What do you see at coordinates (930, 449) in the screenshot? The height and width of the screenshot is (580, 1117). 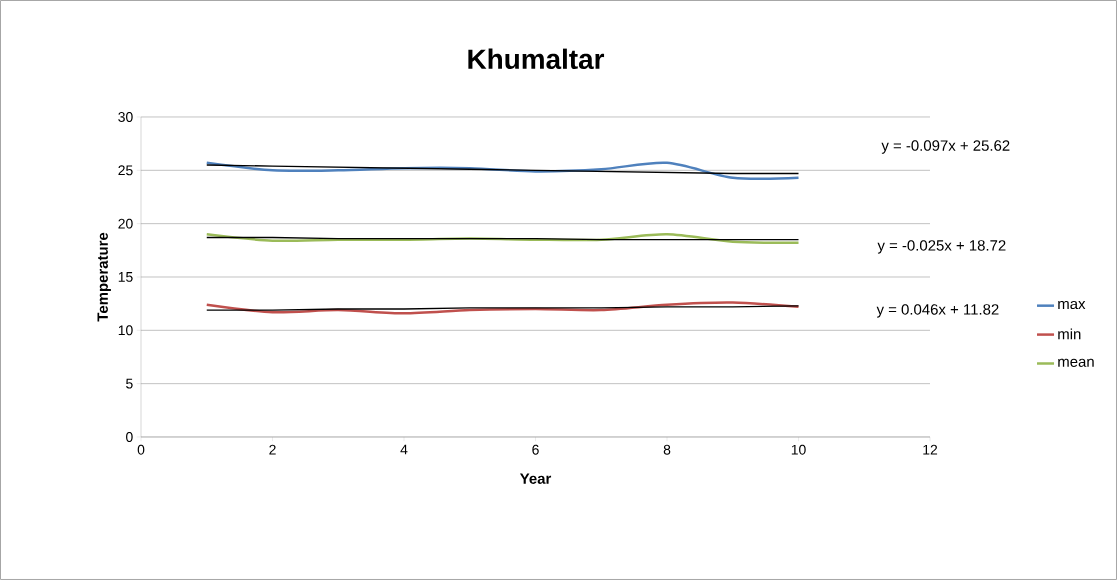 I see `x-tick-label: 12` at bounding box center [930, 449].